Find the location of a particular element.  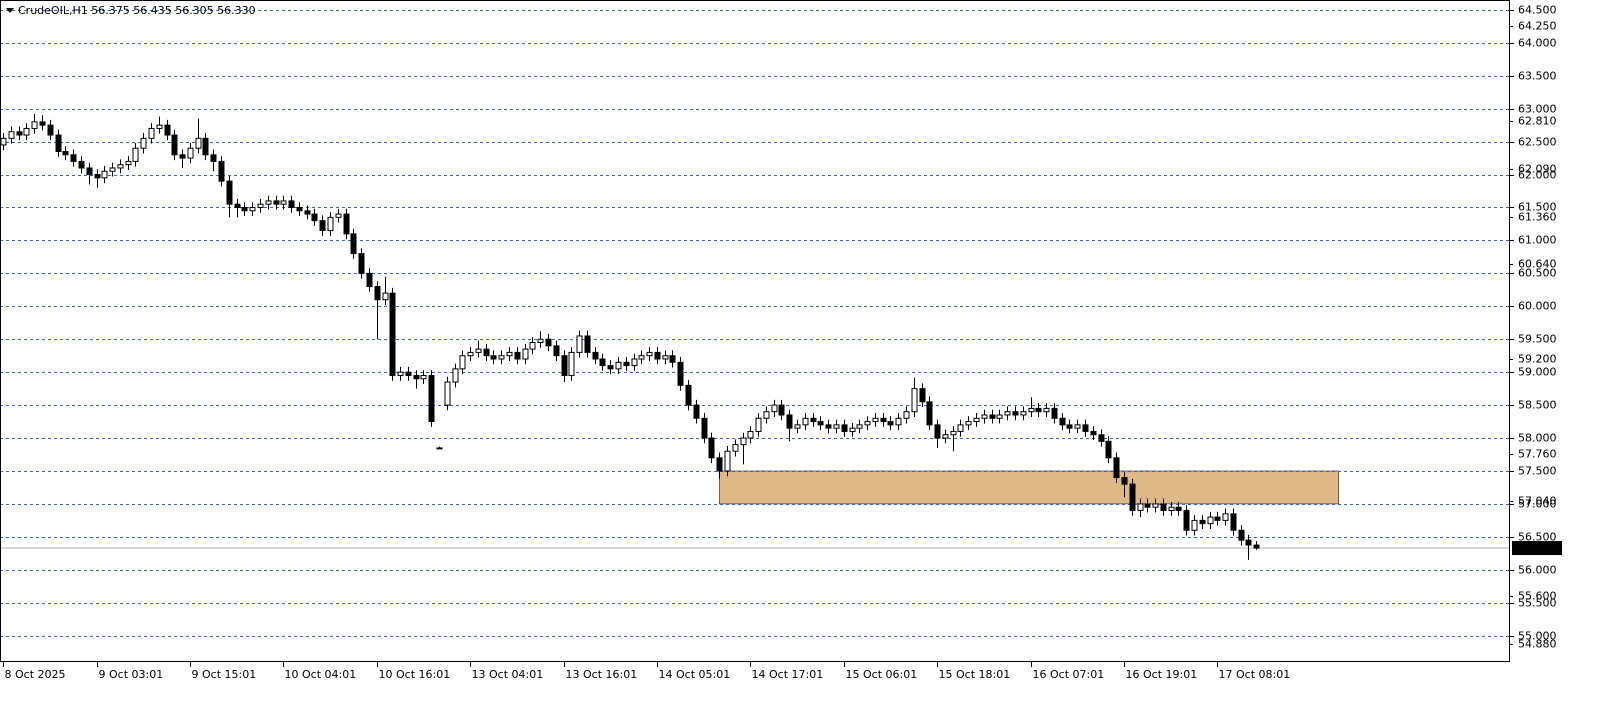

x-tick-label: 10 Oct 16:01 is located at coordinates (415, 674).